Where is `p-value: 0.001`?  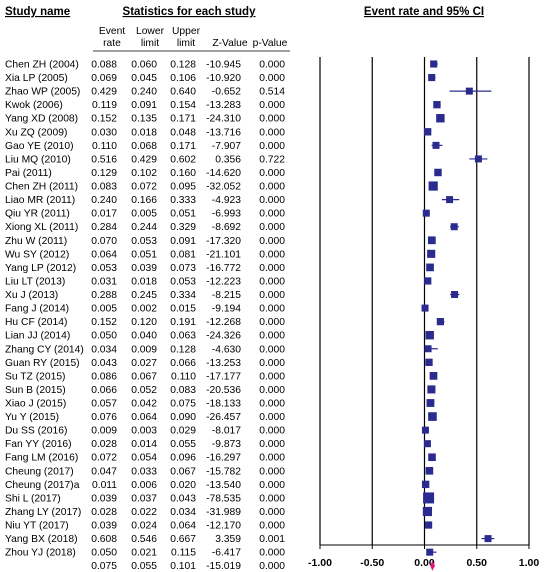
p-value: 0.001 is located at coordinates (272, 539).